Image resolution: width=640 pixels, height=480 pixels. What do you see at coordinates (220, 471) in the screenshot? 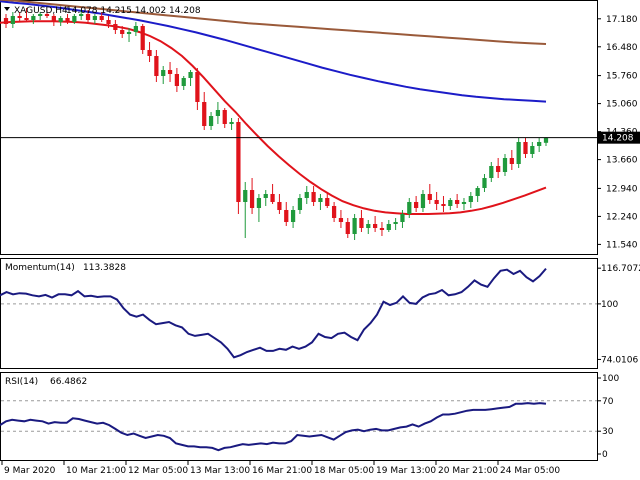
I see `time-tick-label: 13 Mar 13:00` at bounding box center [220, 471].